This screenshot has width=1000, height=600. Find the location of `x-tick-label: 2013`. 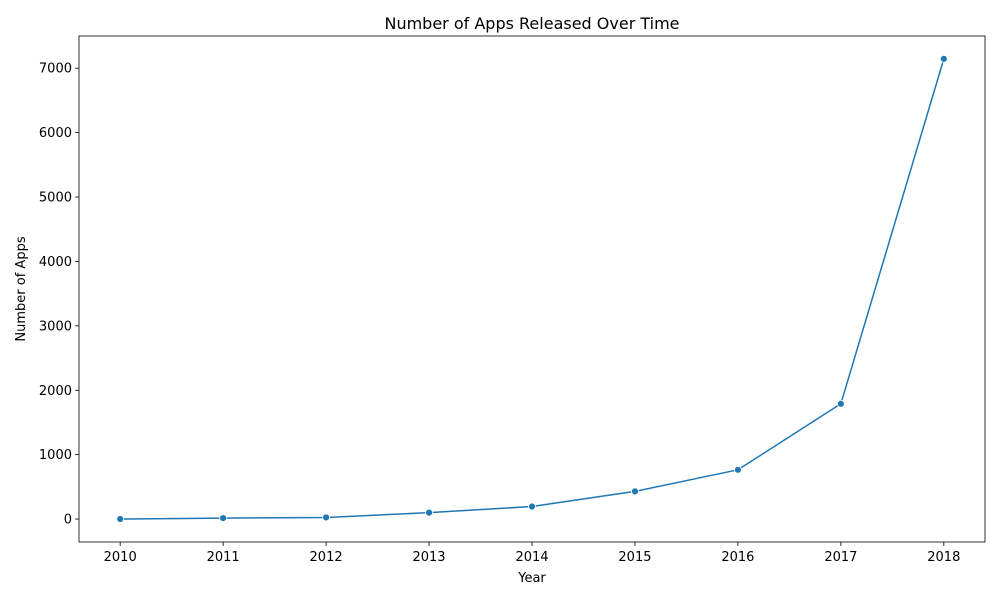

x-tick-label: 2013 is located at coordinates (428, 557).